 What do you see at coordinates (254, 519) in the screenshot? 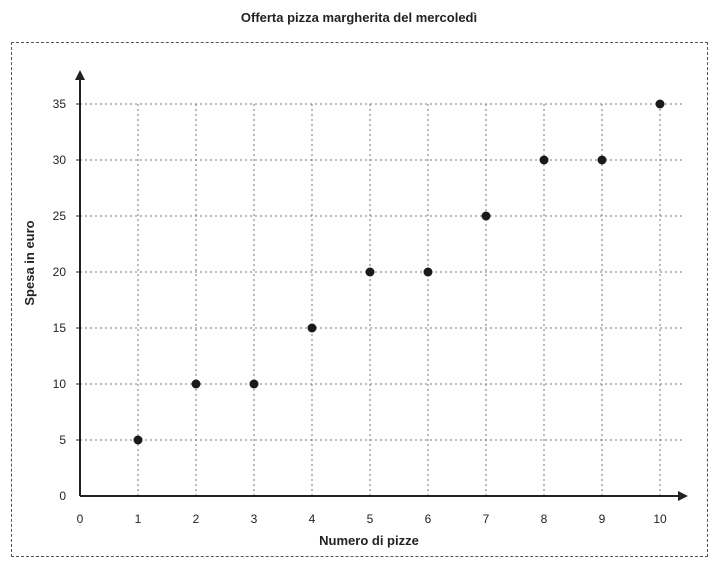
I see `x-tick-label: 3` at bounding box center [254, 519].